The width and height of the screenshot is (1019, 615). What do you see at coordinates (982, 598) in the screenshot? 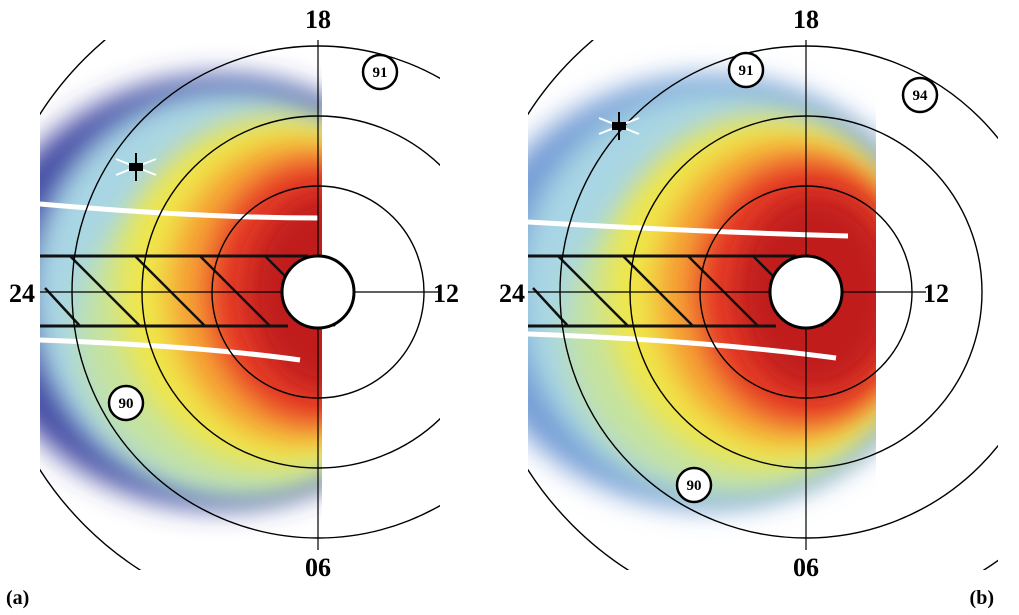
I see `panel-label: (b)` at bounding box center [982, 598].